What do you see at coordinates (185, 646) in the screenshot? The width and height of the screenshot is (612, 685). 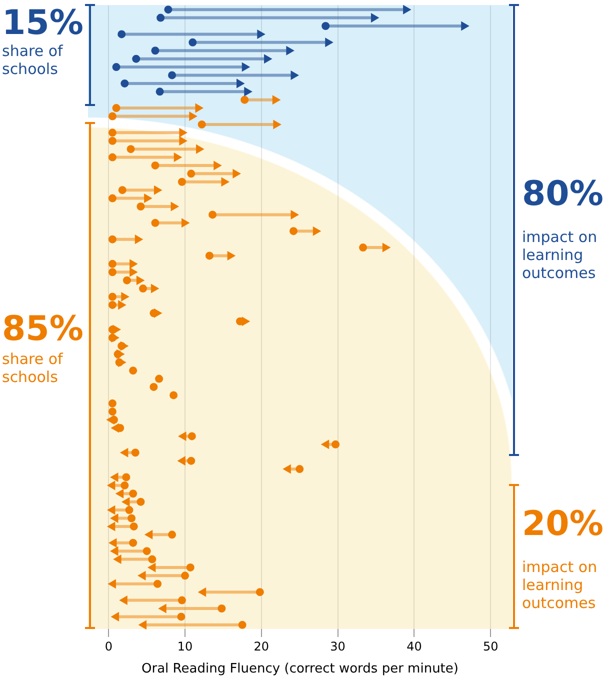 I see `x-tick-label: 10` at bounding box center [185, 646].